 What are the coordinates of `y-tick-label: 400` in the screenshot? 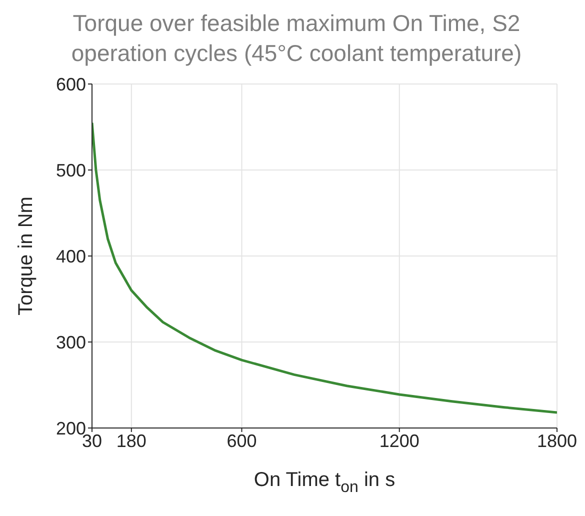 It's located at (71, 256).